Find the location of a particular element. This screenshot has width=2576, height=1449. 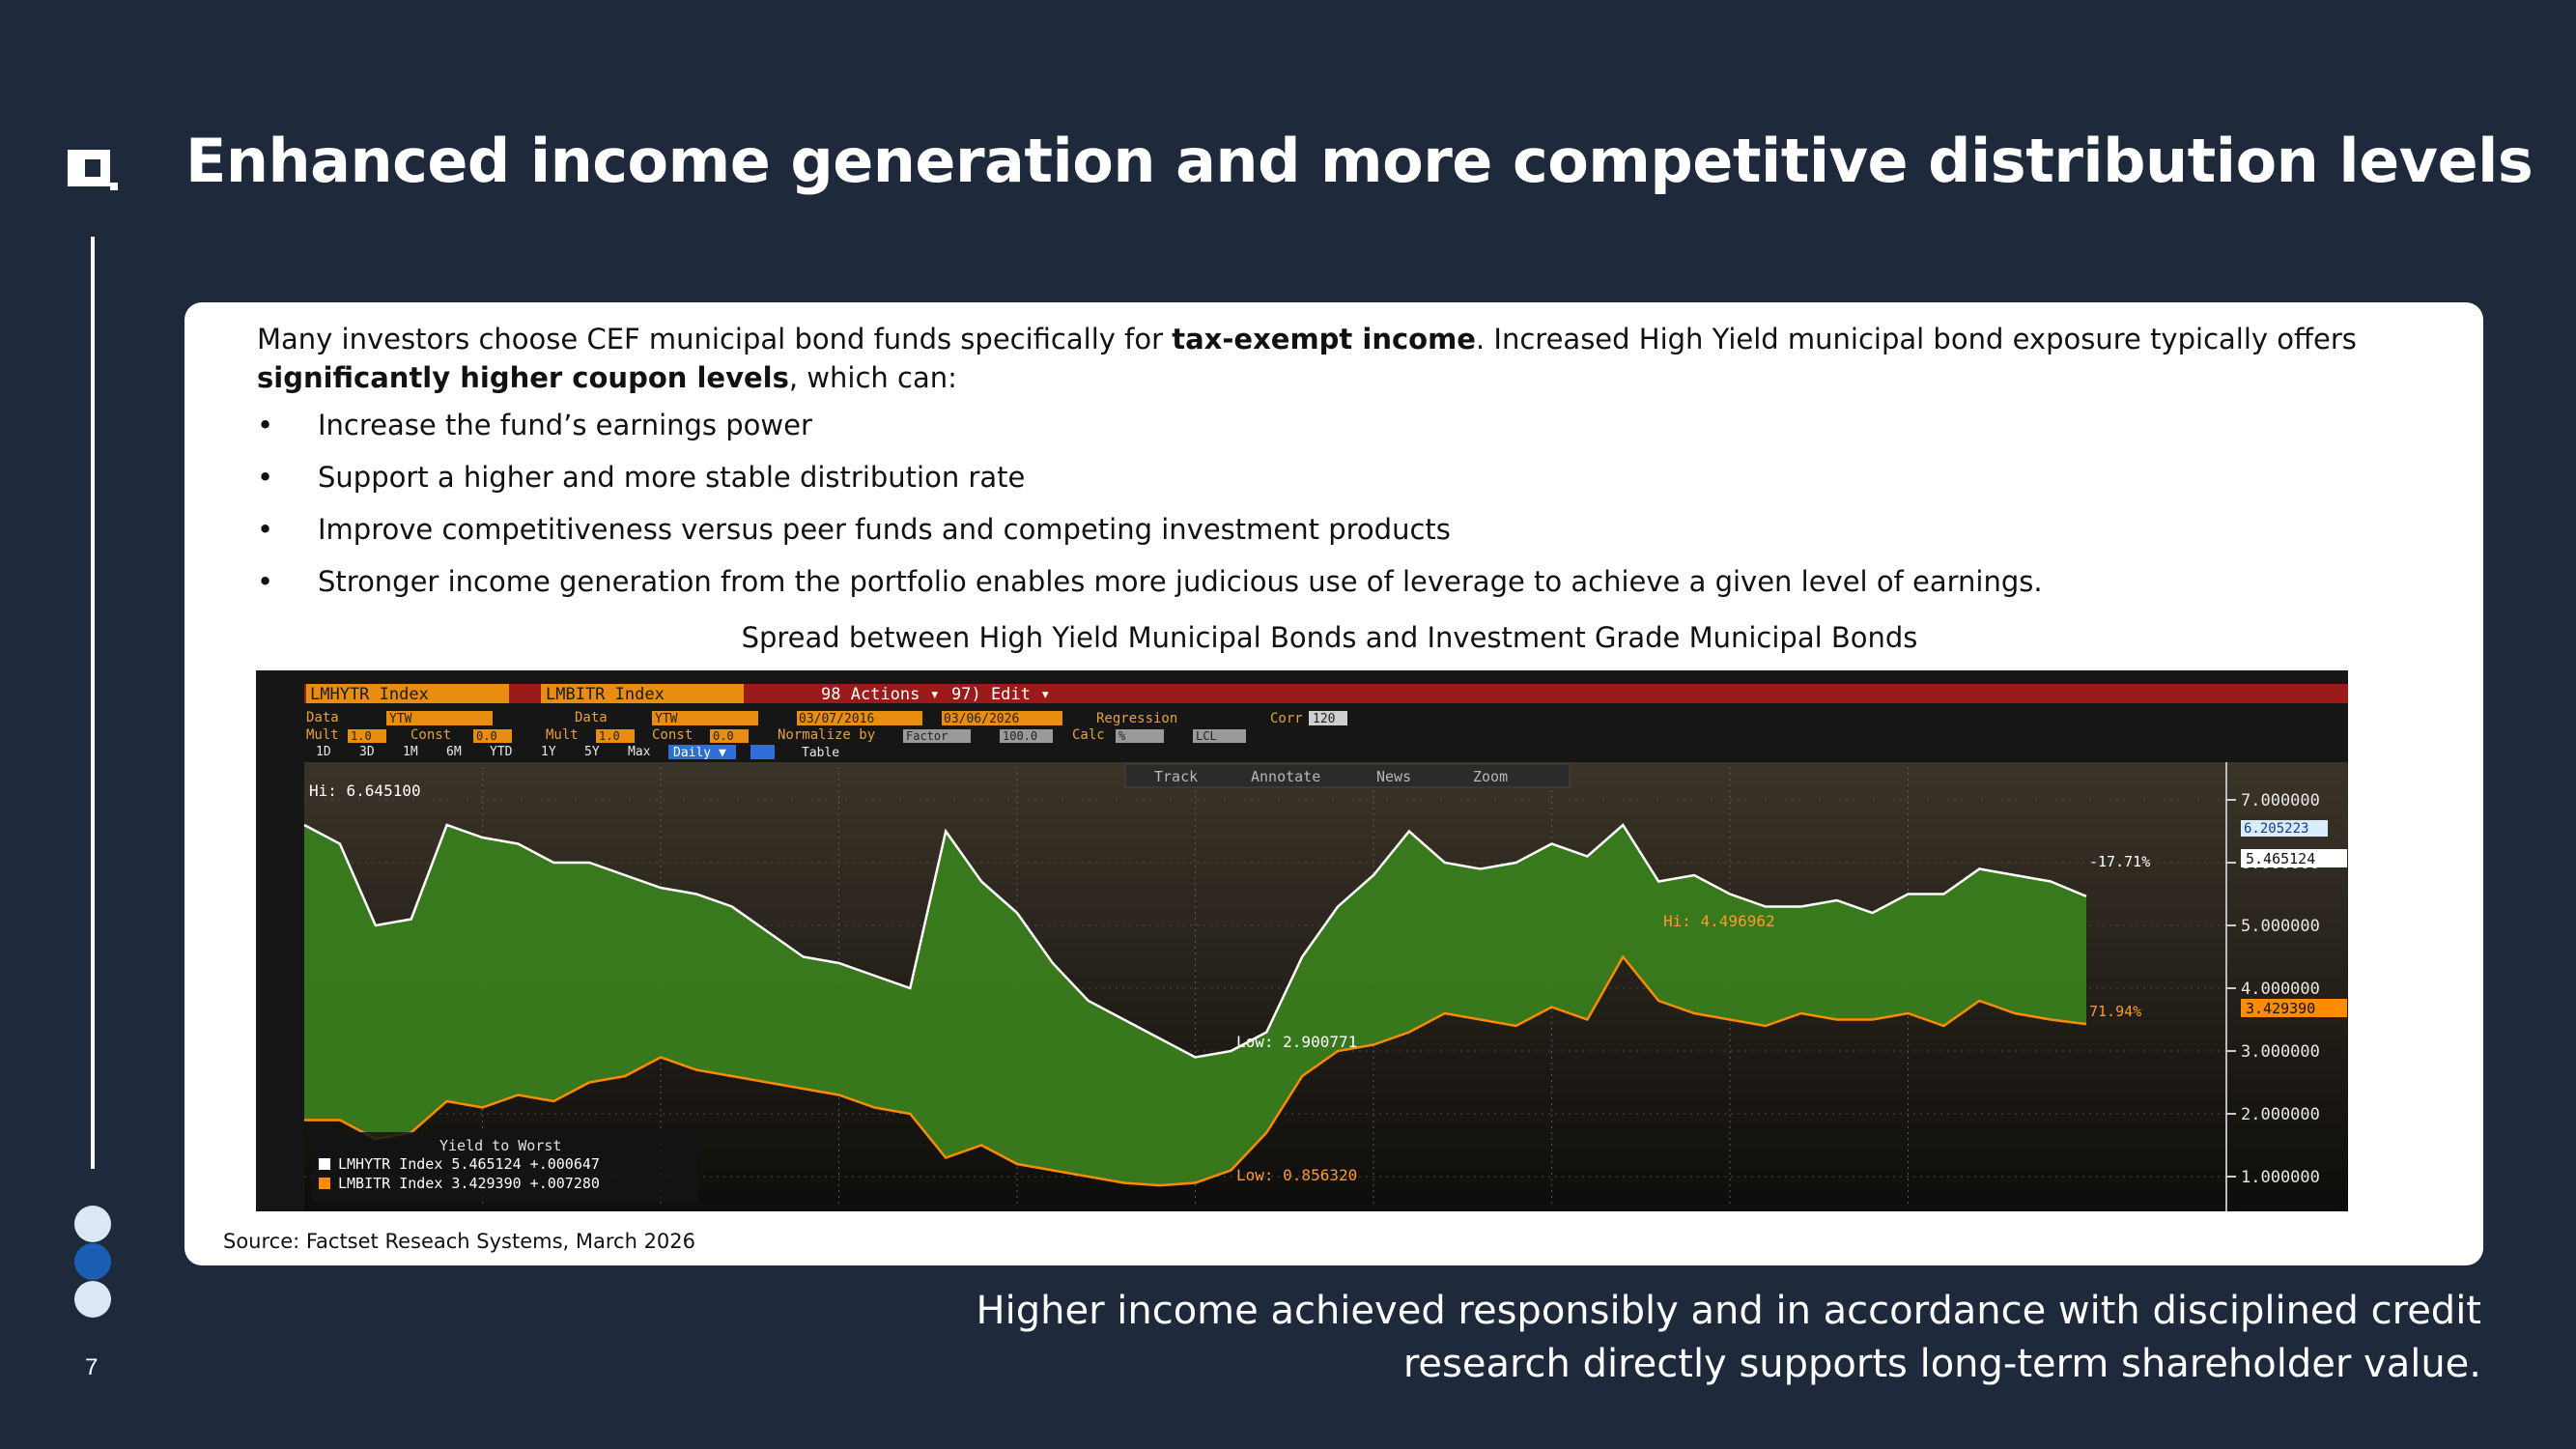

annotate-button: Annotate is located at coordinates (1285, 776).